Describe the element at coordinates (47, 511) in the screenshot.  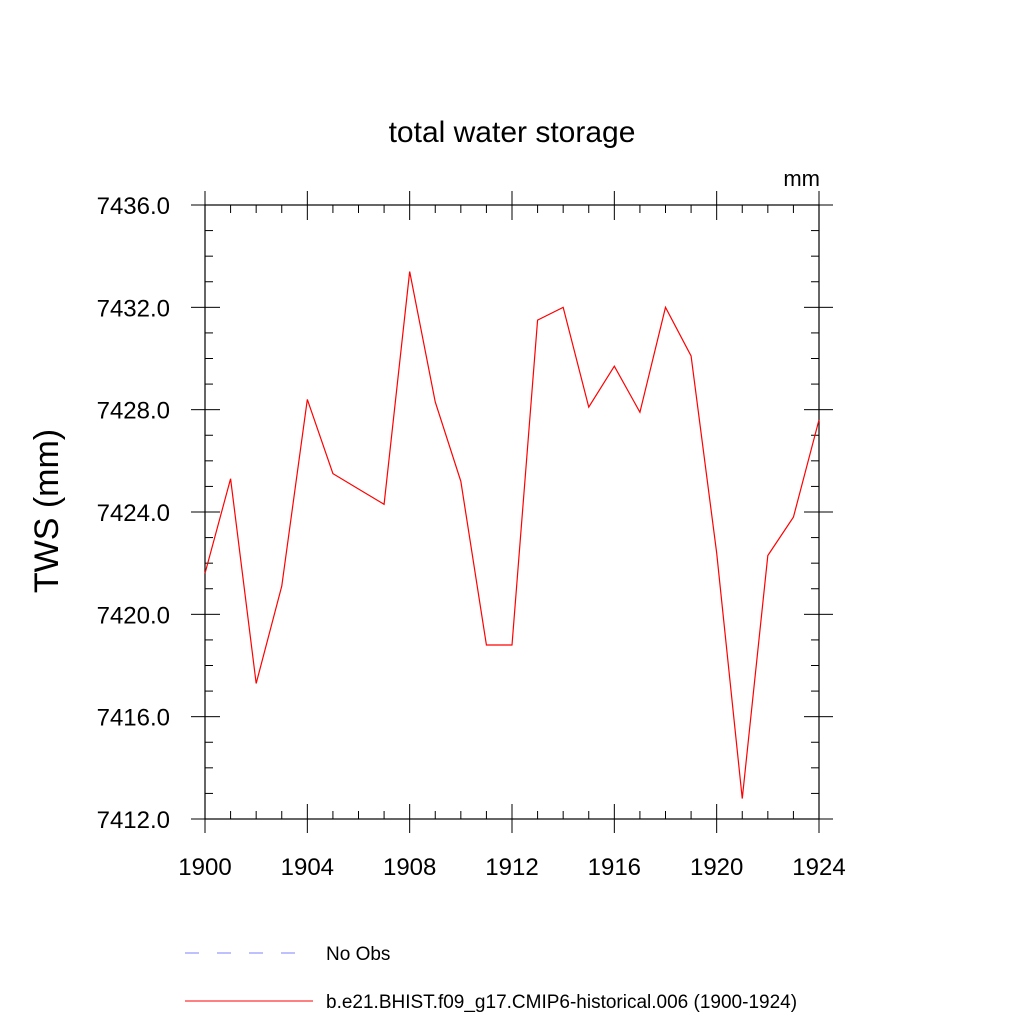
I see `y-axis-label: TWS (mm)` at that location.